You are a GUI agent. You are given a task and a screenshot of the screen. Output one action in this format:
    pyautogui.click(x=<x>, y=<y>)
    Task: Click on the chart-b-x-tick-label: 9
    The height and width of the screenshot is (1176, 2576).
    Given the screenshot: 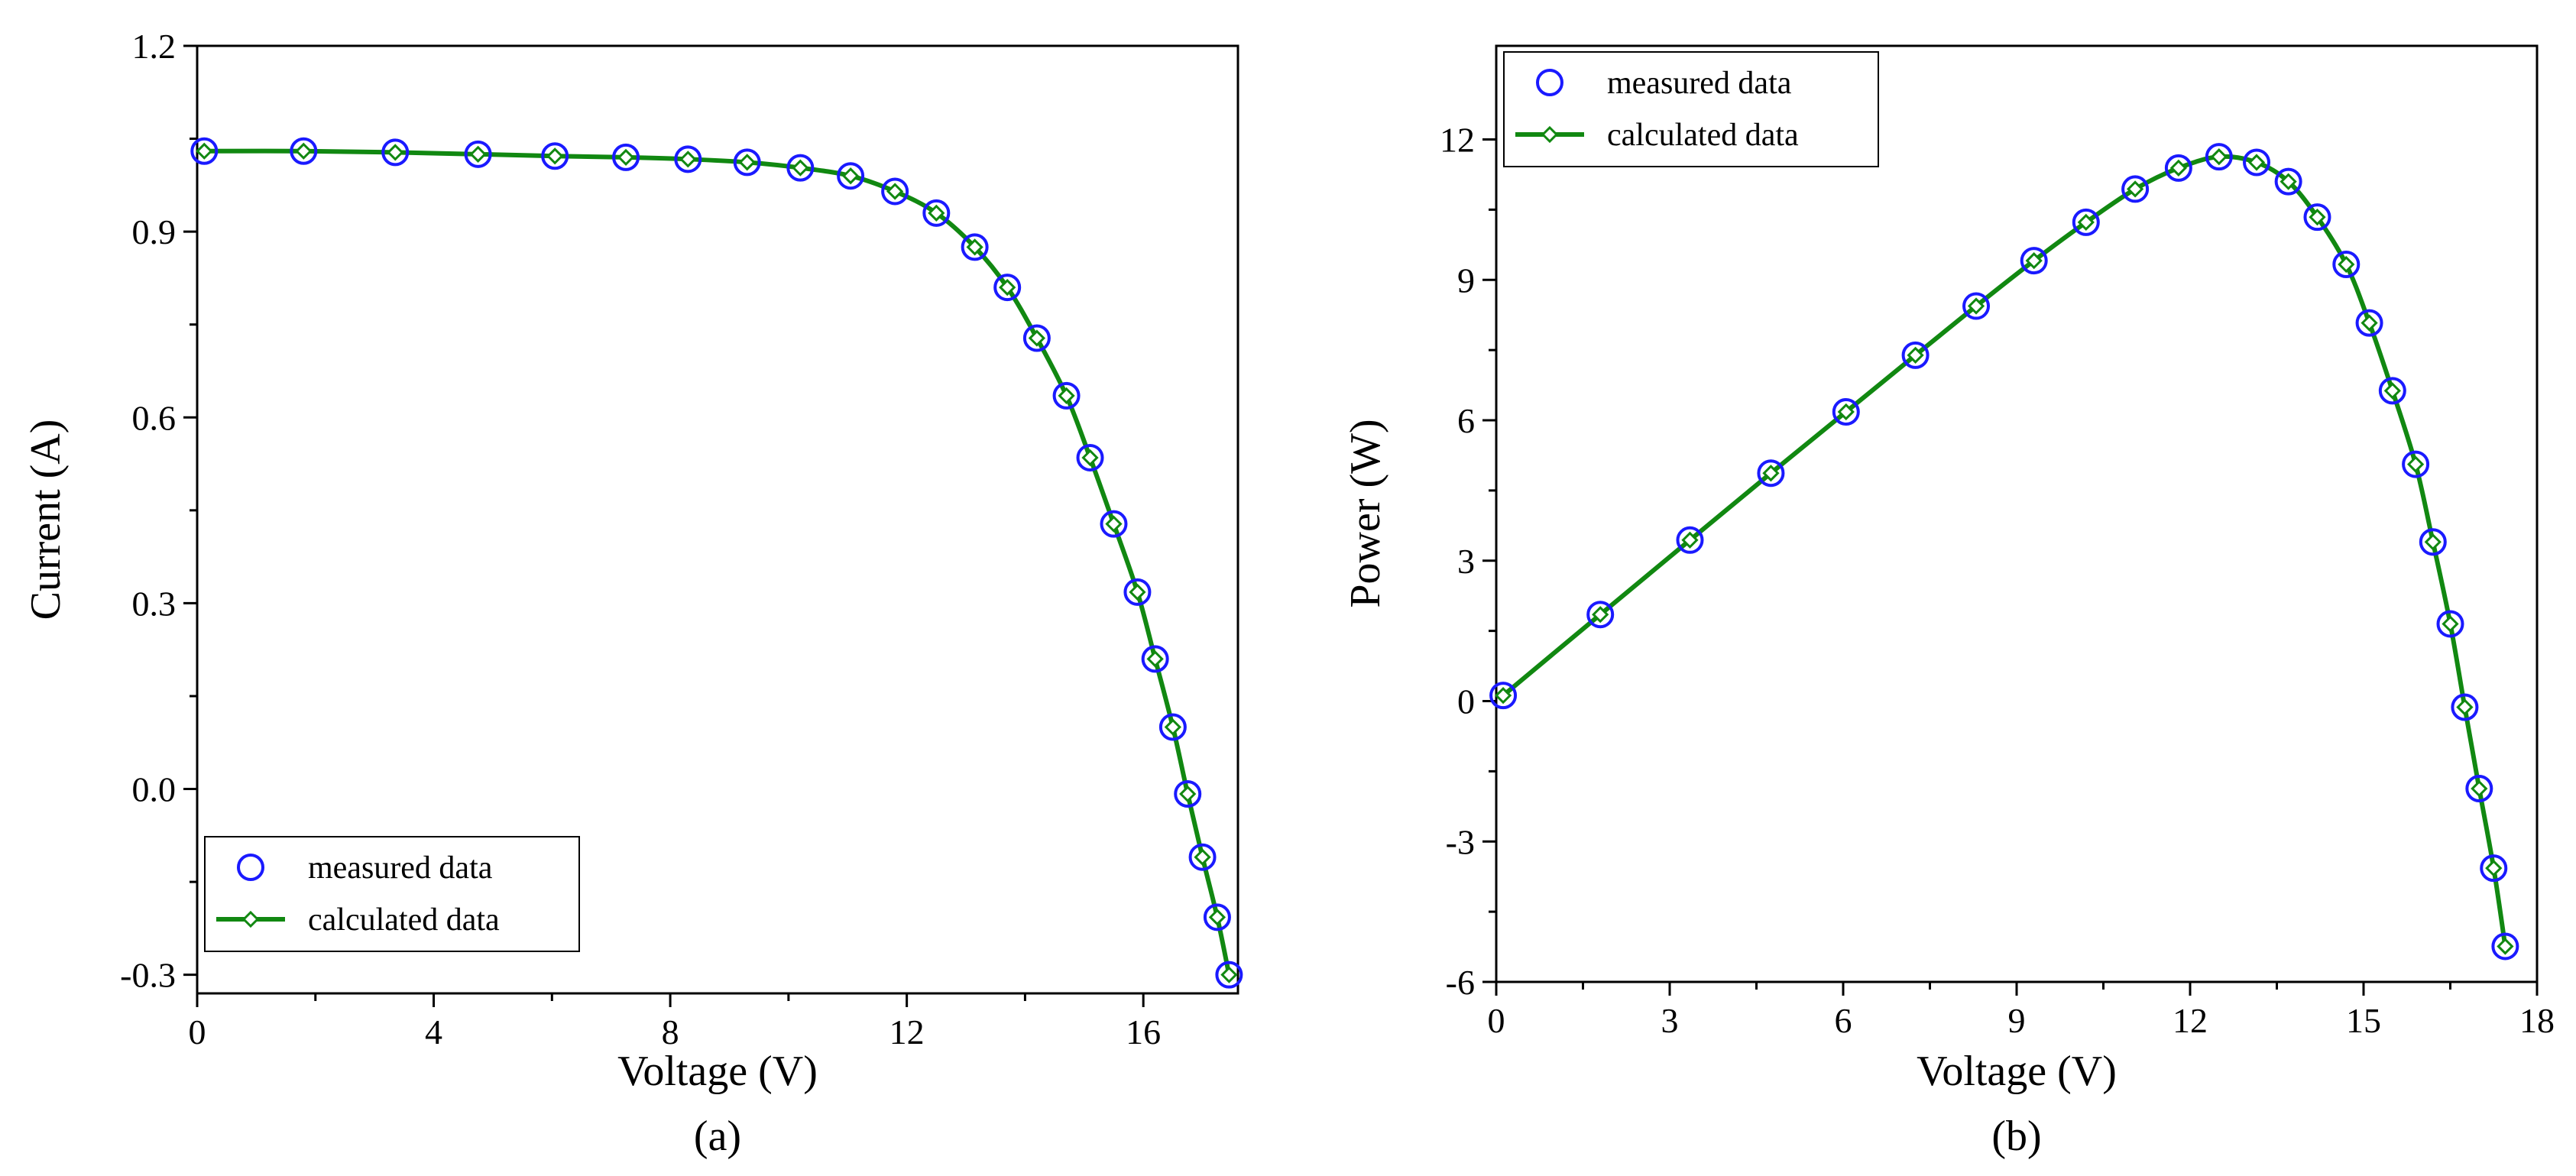 What is the action you would take?
    pyautogui.click(x=2017, y=1020)
    